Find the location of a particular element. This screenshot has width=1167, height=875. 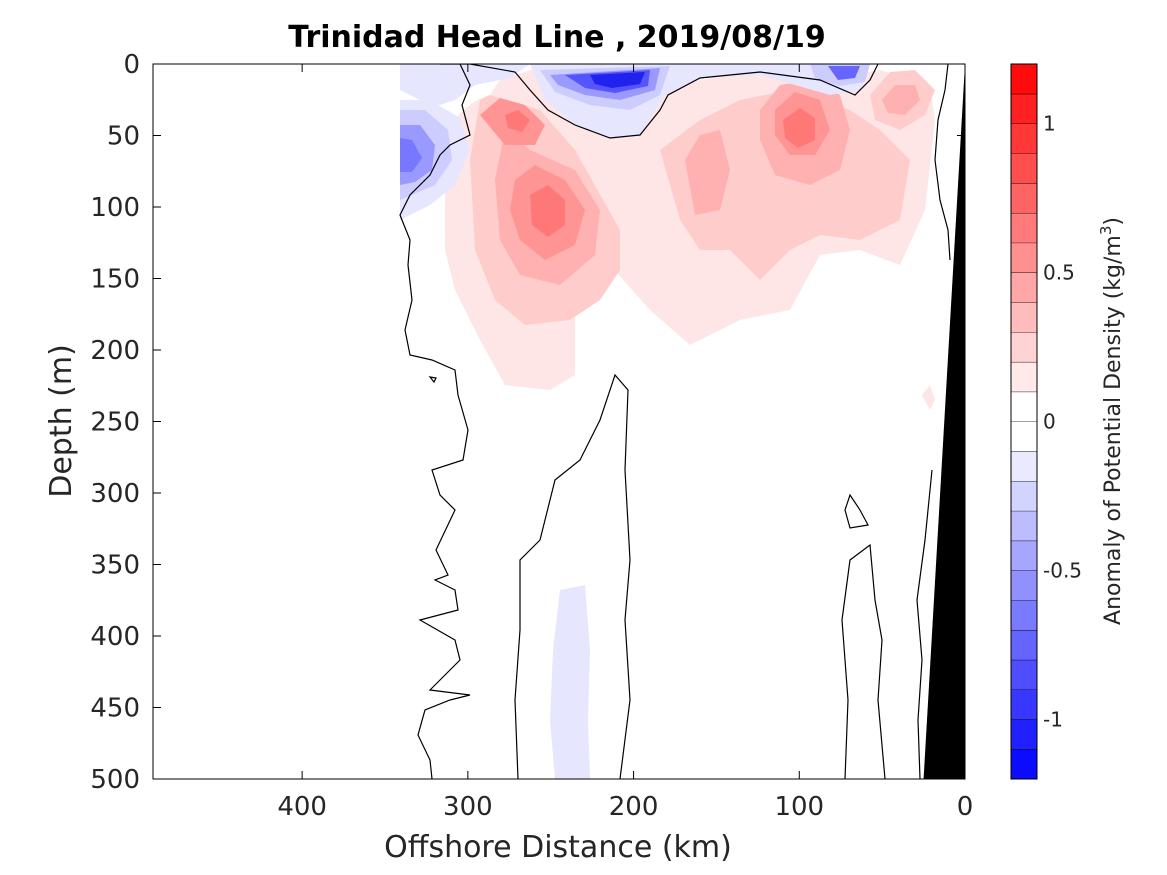

y-tick-label: 350 is located at coordinates (115, 566).